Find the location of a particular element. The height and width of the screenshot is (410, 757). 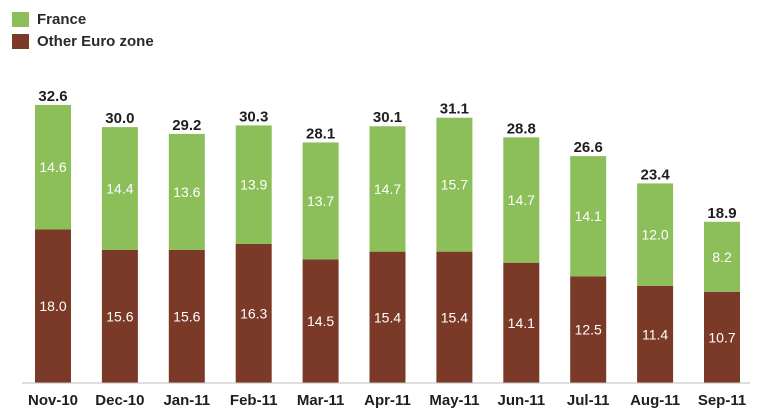

legend-swatch-other-euro-zone is located at coordinates (20, 41).